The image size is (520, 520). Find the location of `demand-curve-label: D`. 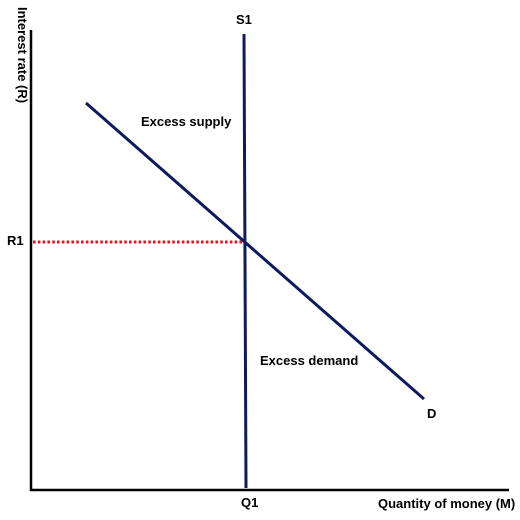

demand-curve-label: D is located at coordinates (431, 413).